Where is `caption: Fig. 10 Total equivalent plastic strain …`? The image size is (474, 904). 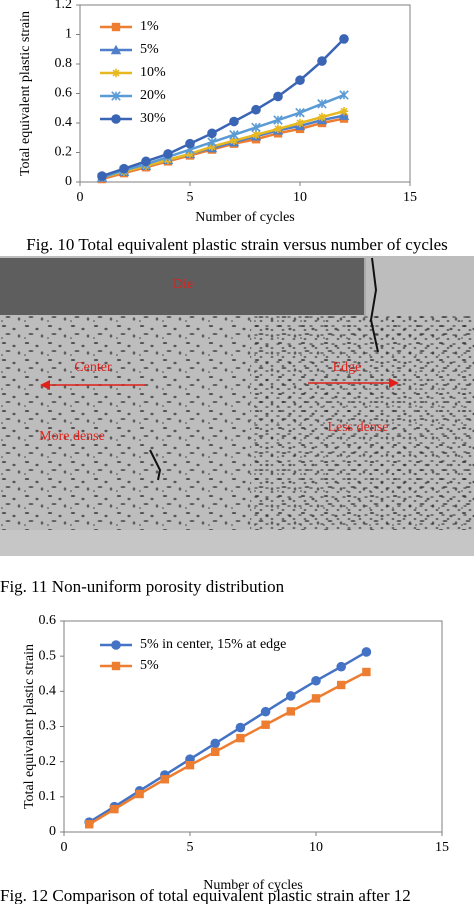 caption: Fig. 10 Total equivalent plastic strain … is located at coordinates (237, 244).